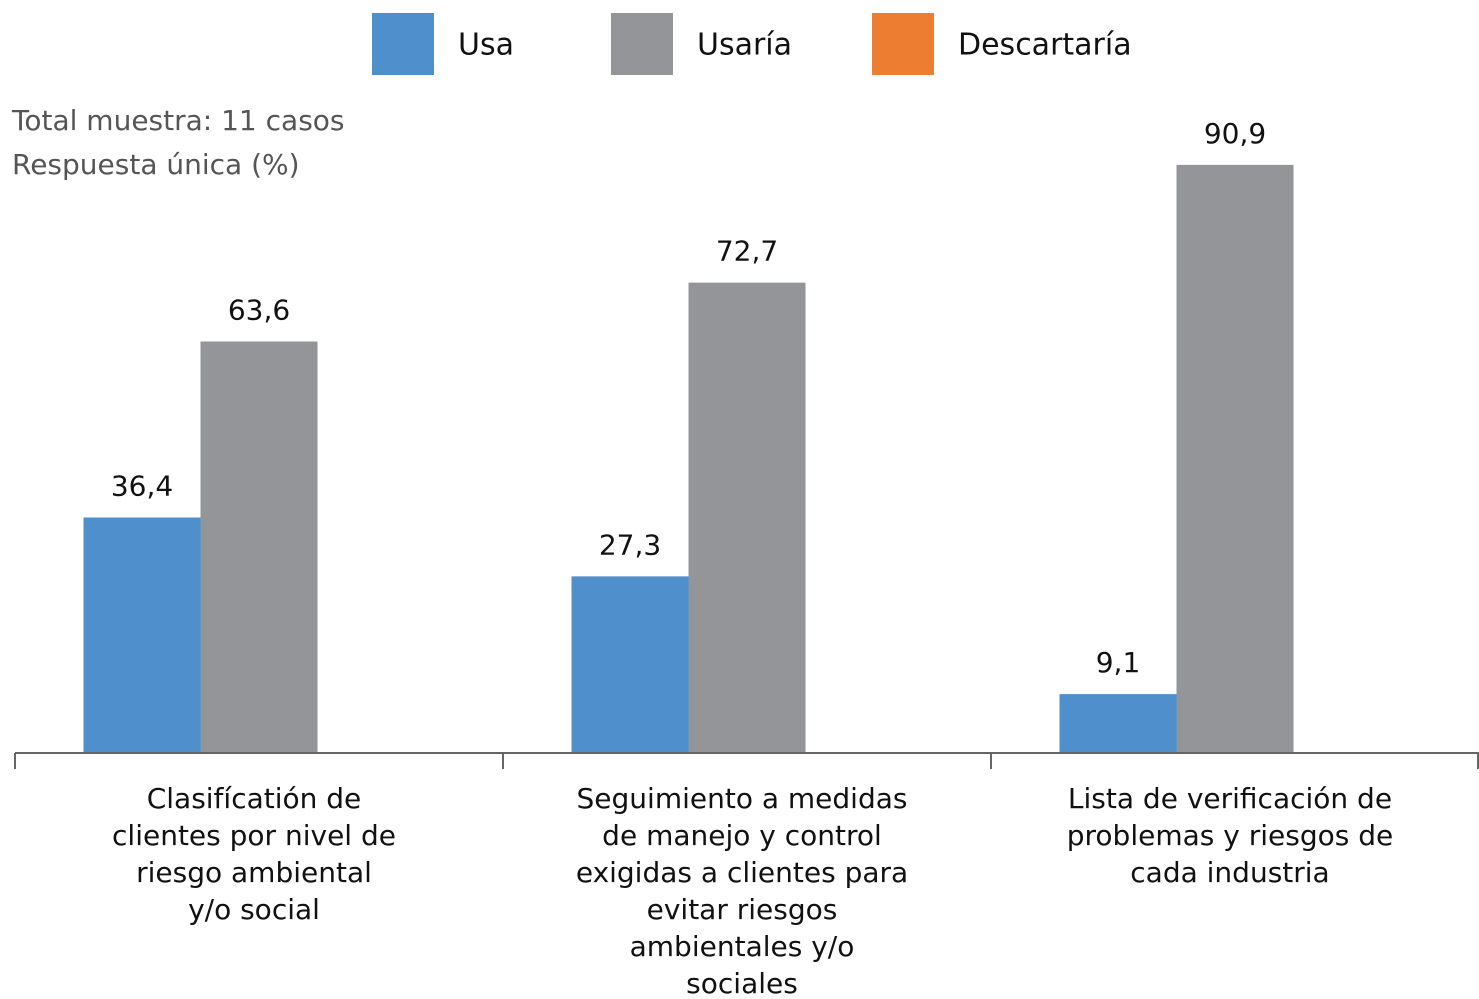 Image resolution: width=1479 pixels, height=999 pixels. I want to click on data-label: 72,7, so click(747, 251).